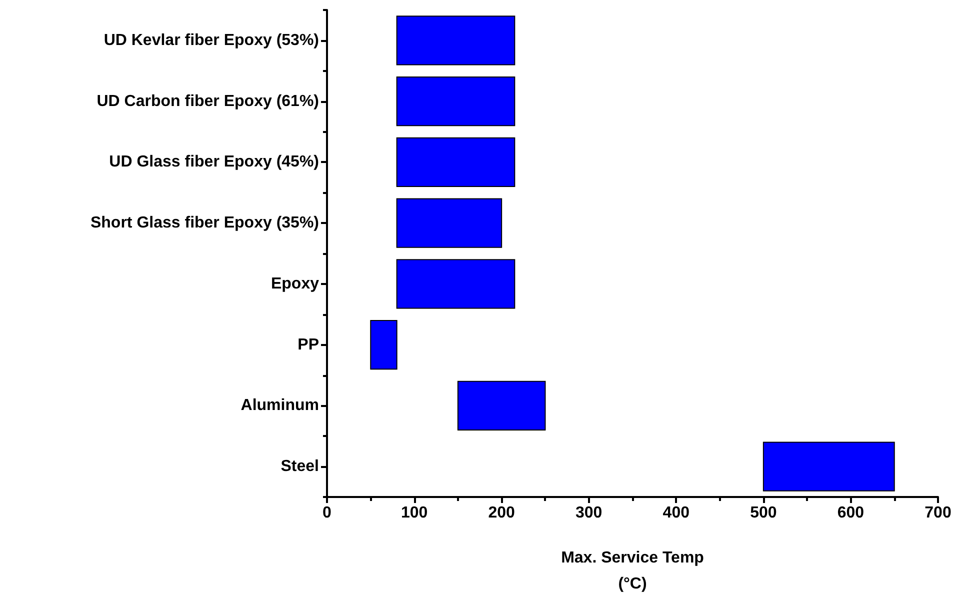 The height and width of the screenshot is (611, 973). I want to click on x-tick-label: 200, so click(502, 513).